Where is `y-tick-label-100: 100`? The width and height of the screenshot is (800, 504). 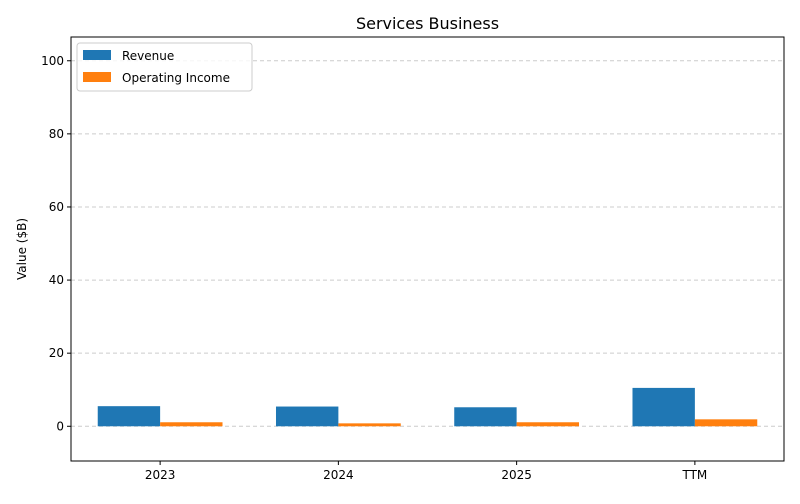 y-tick-label-100: 100 is located at coordinates (52, 61).